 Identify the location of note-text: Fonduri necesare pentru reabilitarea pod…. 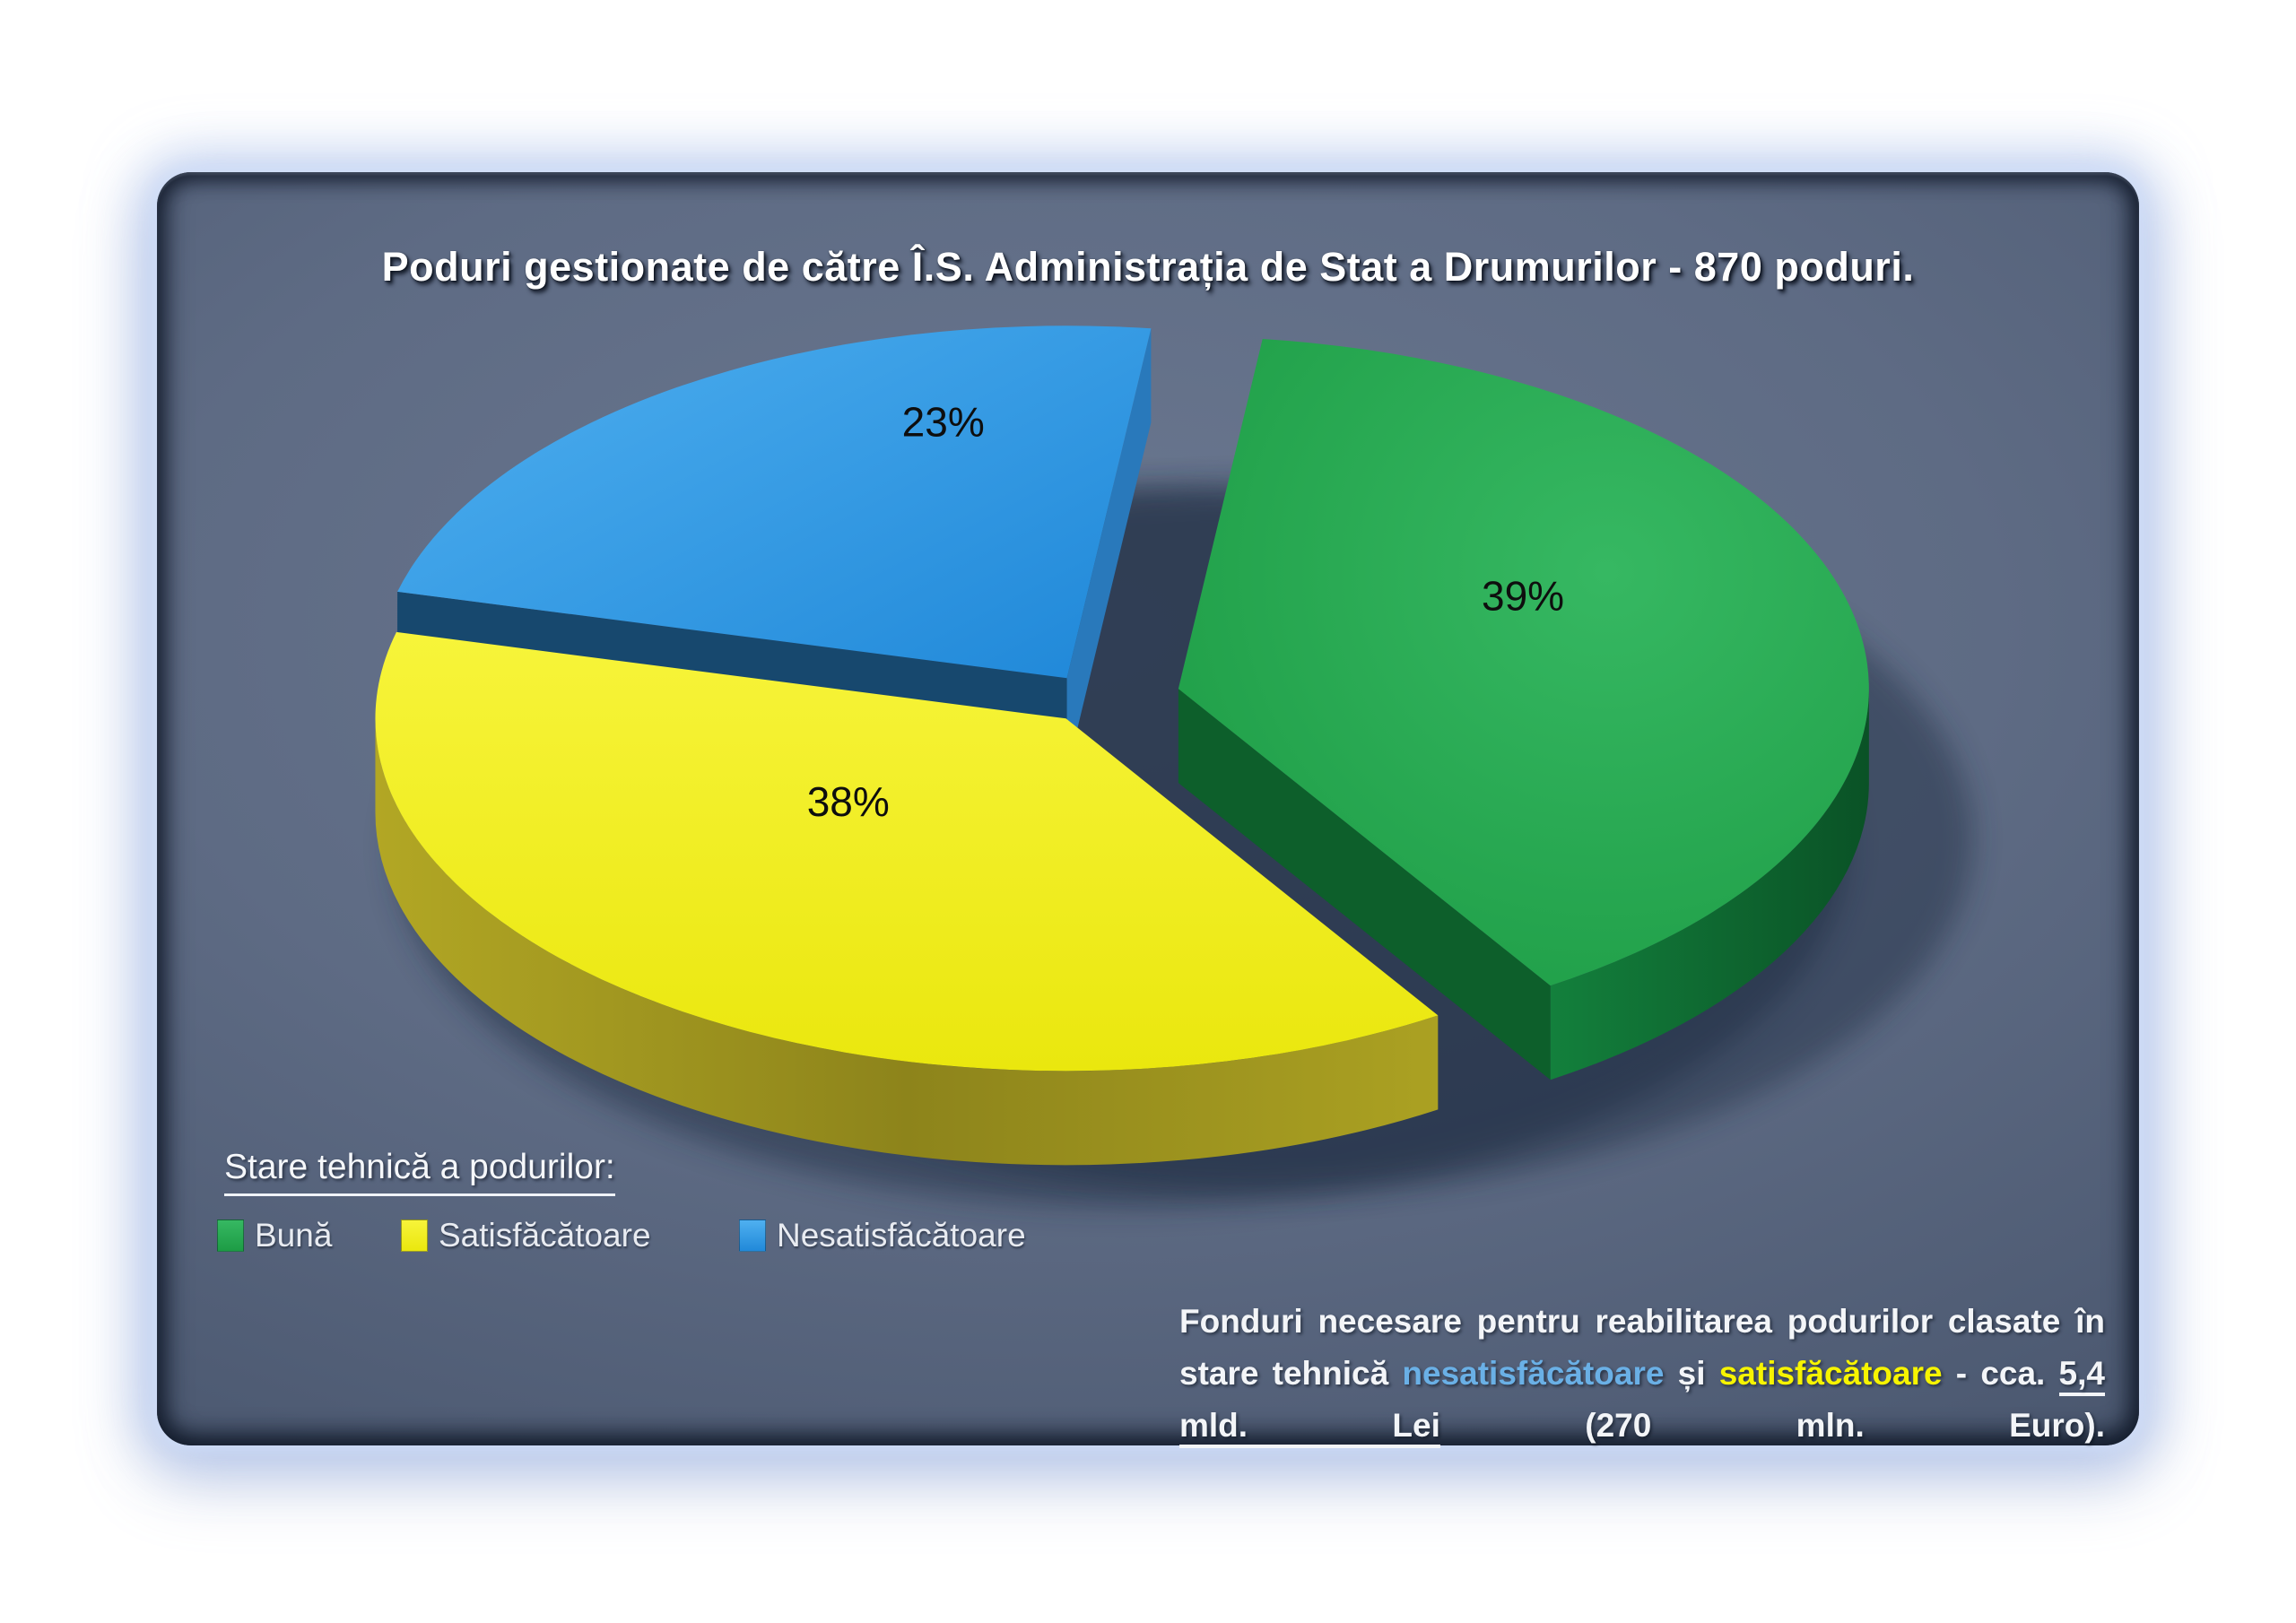
(1642, 1374).